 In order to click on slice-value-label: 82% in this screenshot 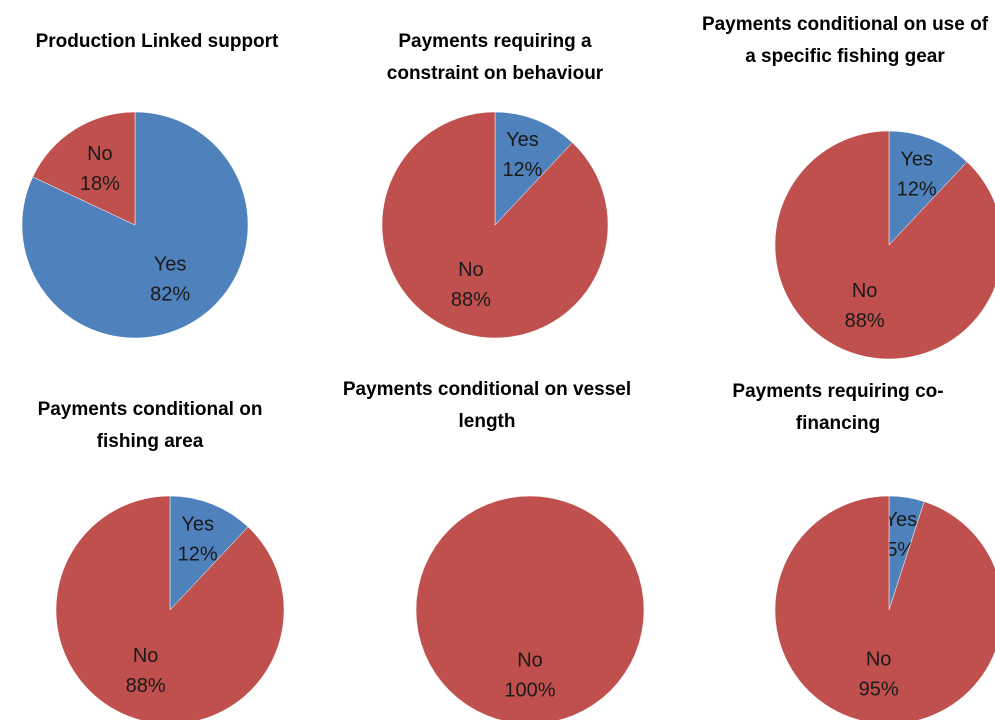, I will do `click(170, 295)`.